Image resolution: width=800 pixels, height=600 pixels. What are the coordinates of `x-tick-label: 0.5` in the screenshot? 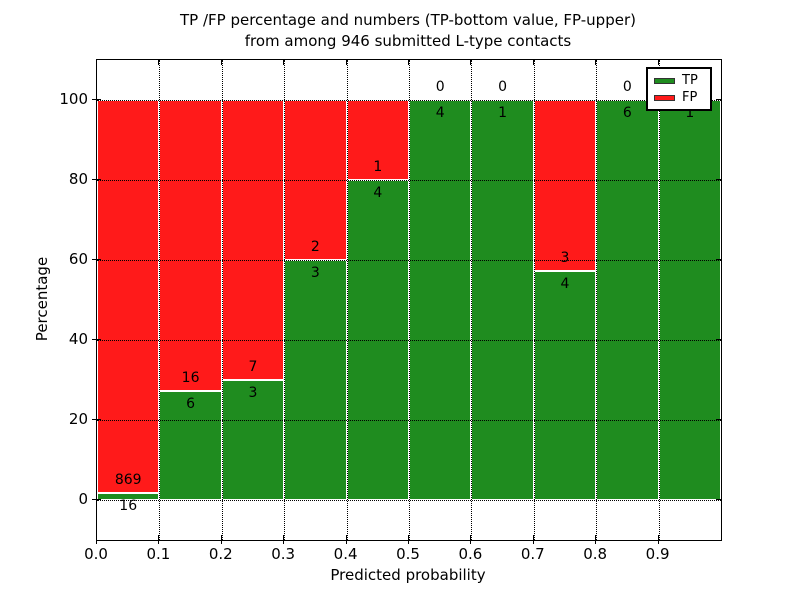 It's located at (408, 554).